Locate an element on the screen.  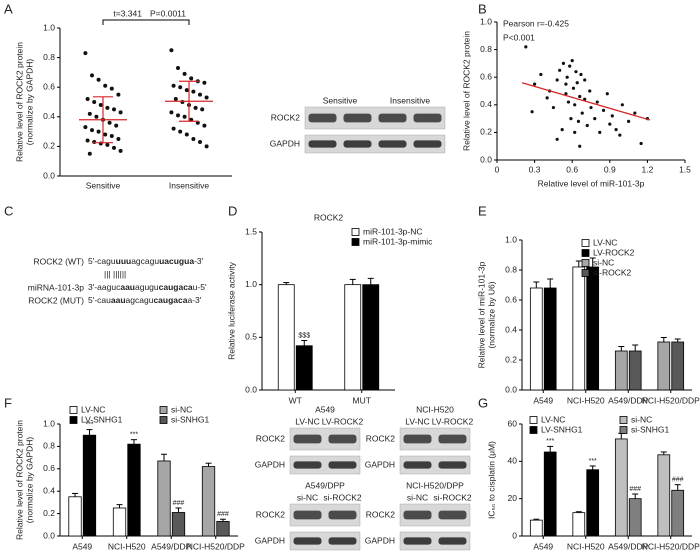
y-axis-label: (normalize by U6) is located at coordinates (491, 314).